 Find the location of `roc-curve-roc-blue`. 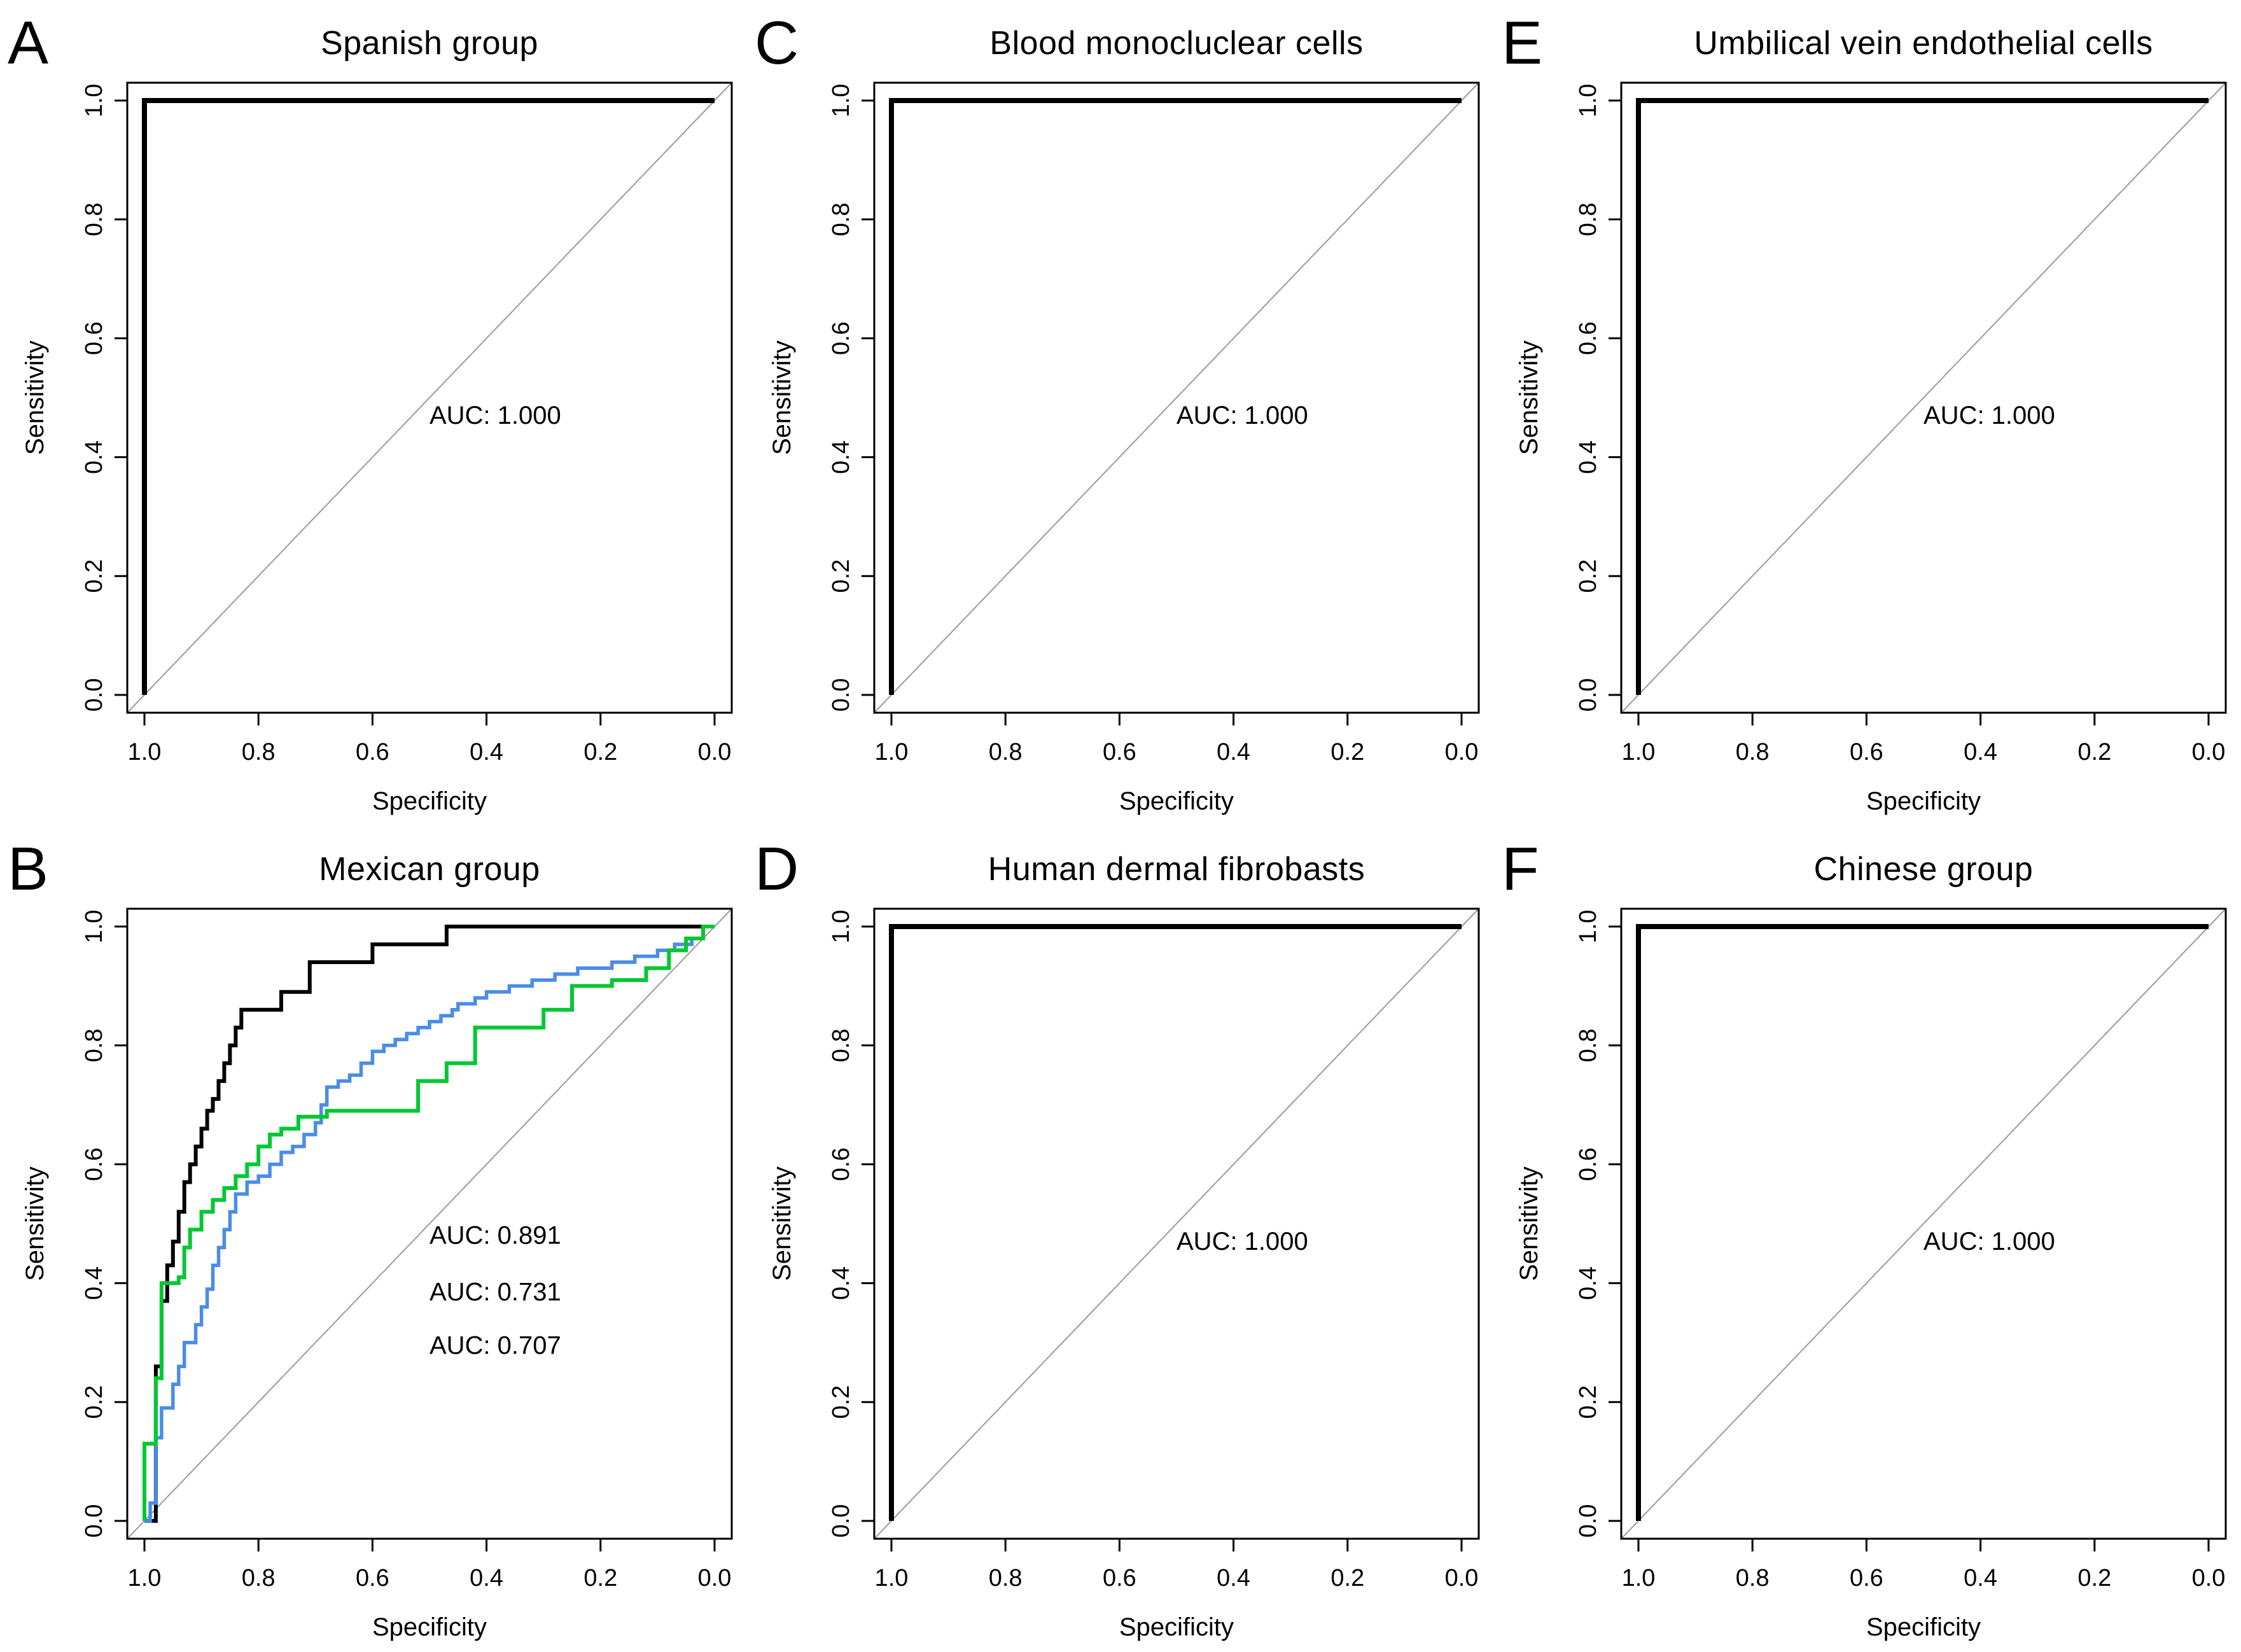

roc-curve-roc-blue is located at coordinates (429, 1224).